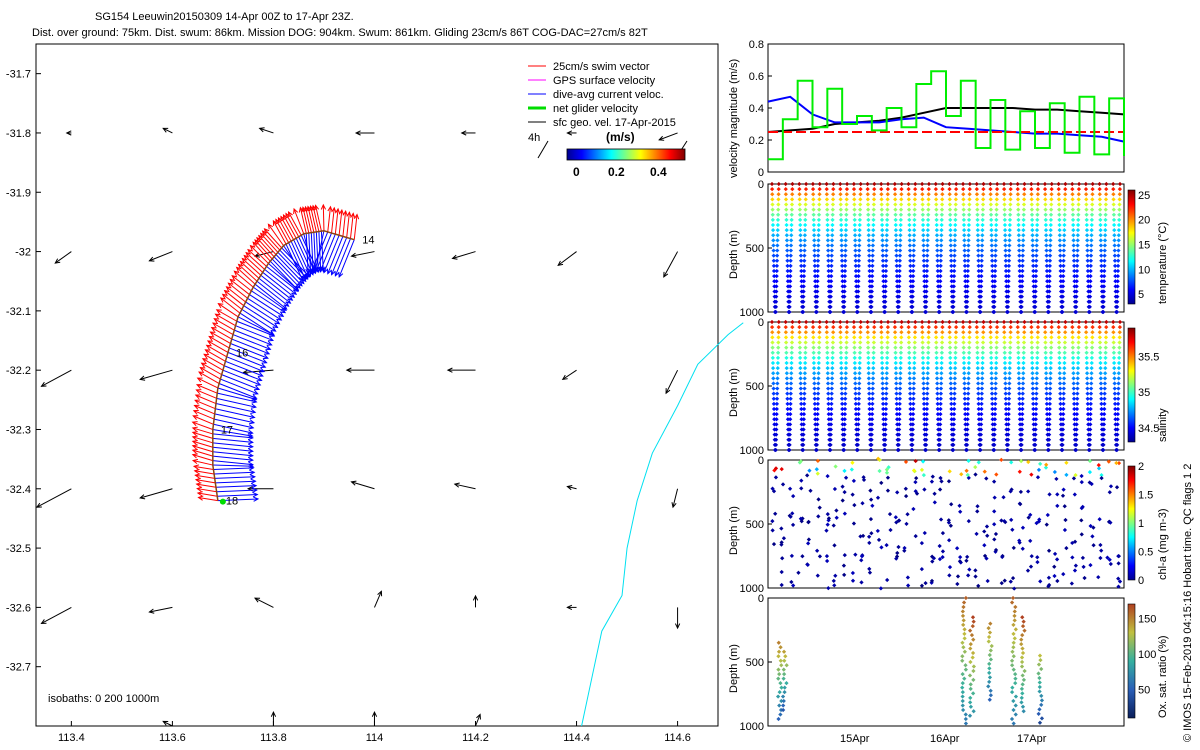 The width and height of the screenshot is (1200, 750). What do you see at coordinates (1147, 655) in the screenshot?
I see `colorbar-tick-label: 100` at bounding box center [1147, 655].